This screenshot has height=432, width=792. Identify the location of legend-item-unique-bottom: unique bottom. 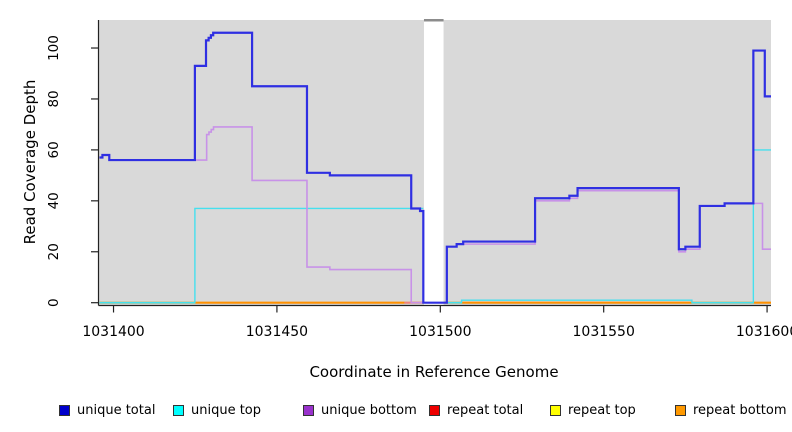
(360, 410).